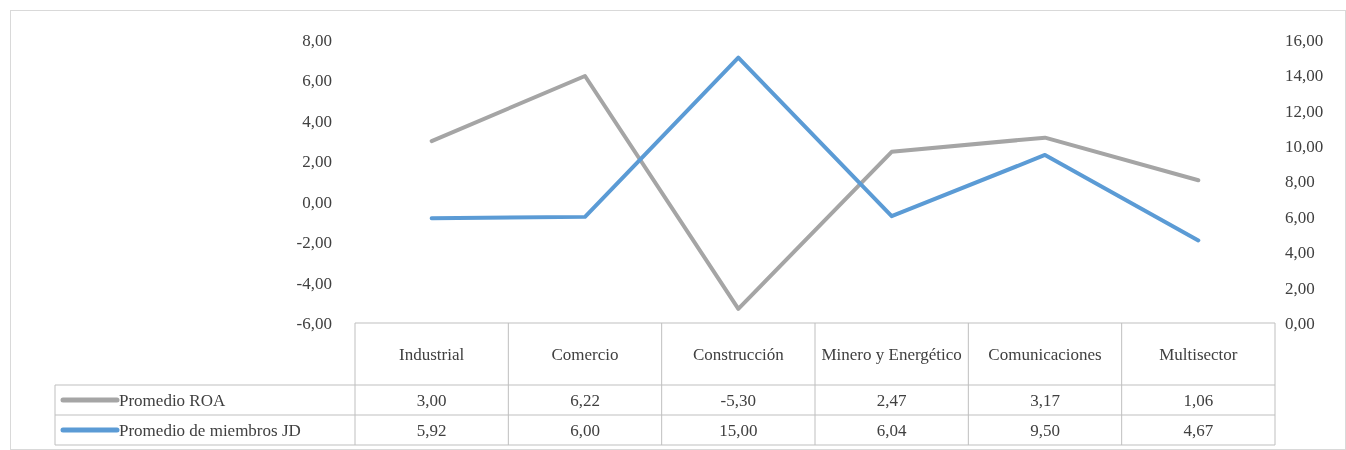 Image resolution: width=1346 pixels, height=450 pixels. I want to click on x-tick-label: Comercio, so click(585, 354).